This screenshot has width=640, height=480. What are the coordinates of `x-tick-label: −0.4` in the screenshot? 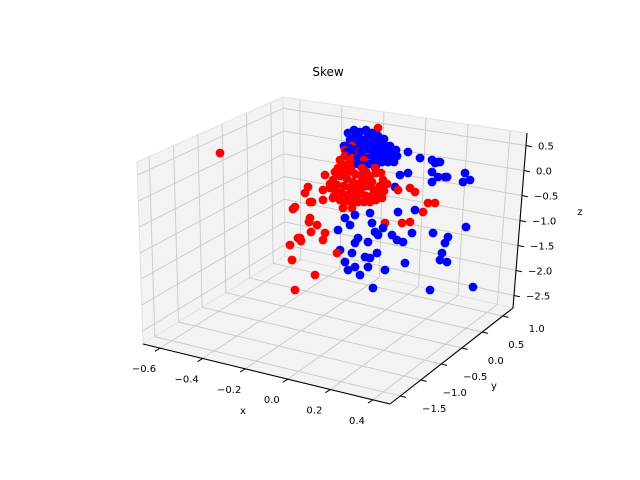 It's located at (186, 379).